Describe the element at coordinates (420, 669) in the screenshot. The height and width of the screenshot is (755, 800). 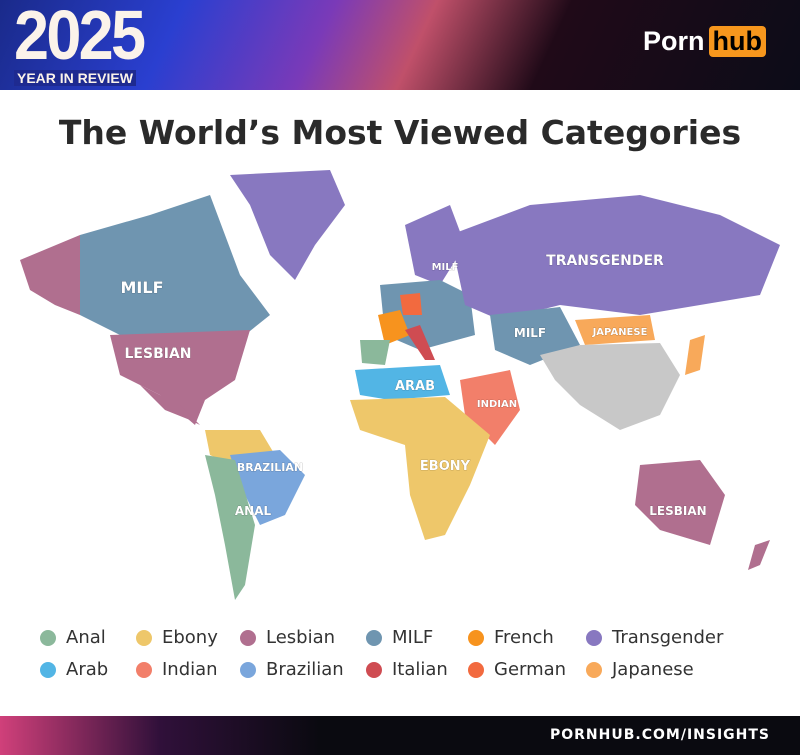
I see `legend-label: Italian` at that location.